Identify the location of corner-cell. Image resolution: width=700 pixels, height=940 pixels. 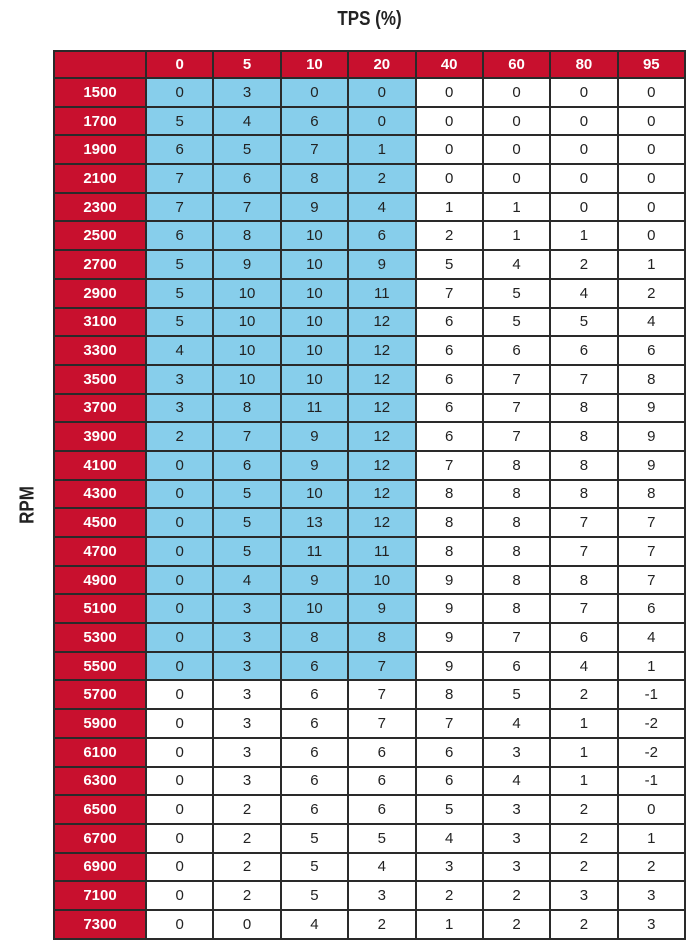
(100, 64).